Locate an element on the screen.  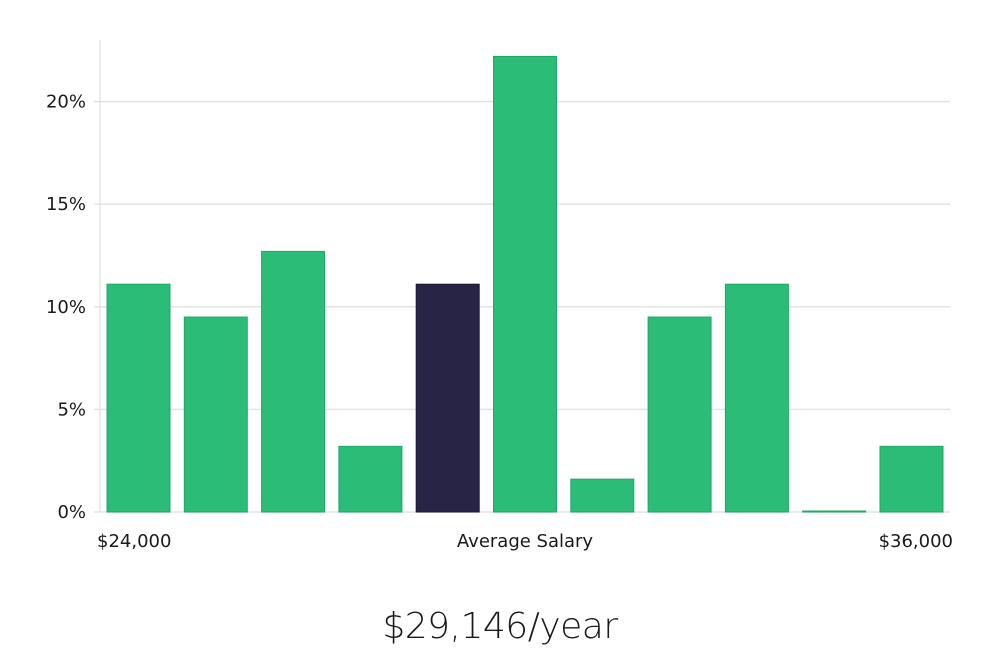
x-max-label: $36,000 is located at coordinates (916, 541).